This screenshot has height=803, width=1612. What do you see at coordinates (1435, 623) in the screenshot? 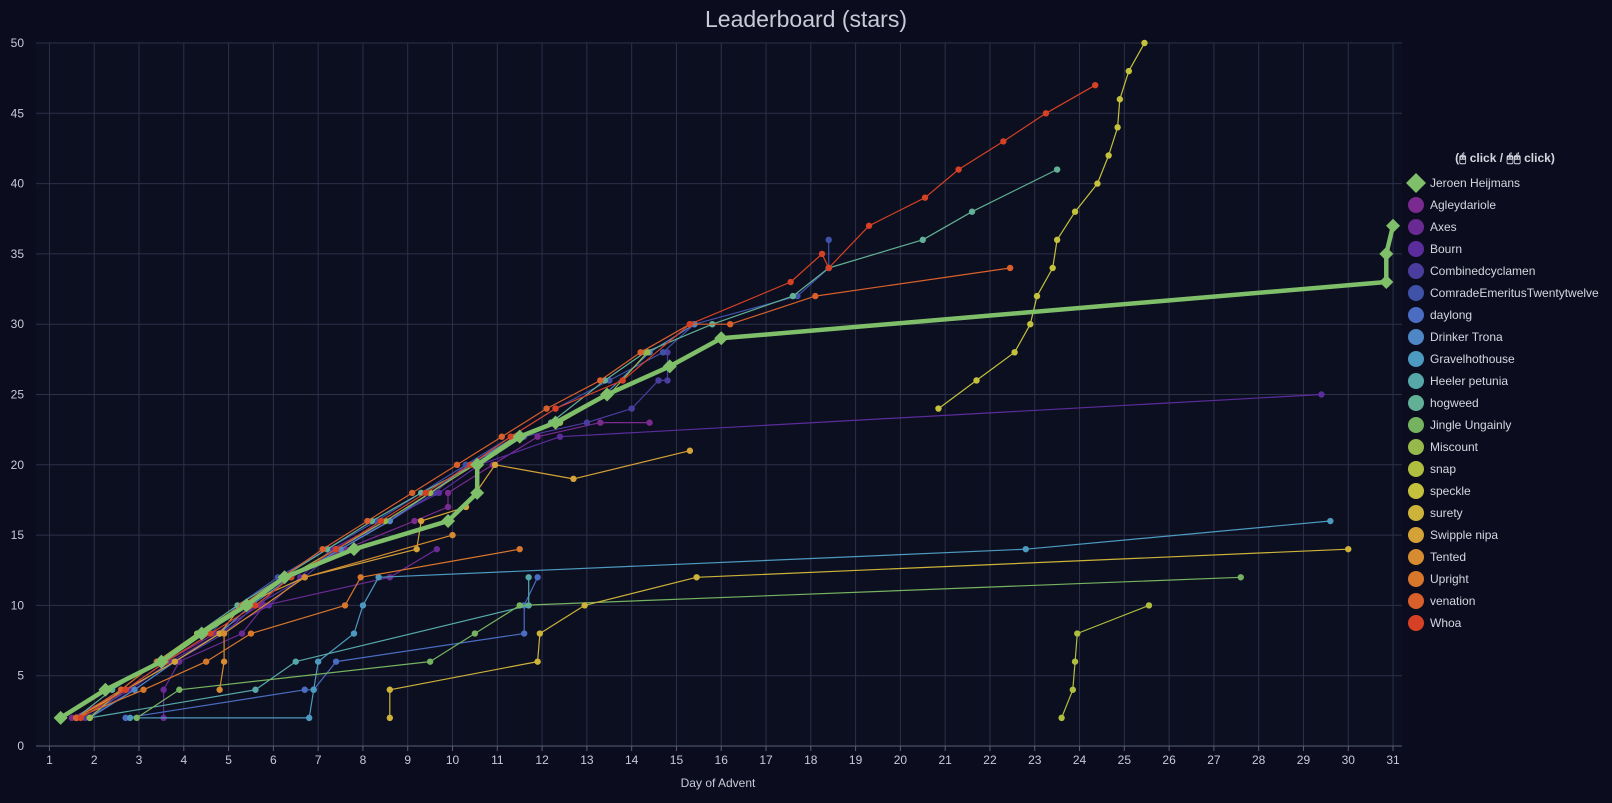
I see `legend-item-whoa: Whoa` at bounding box center [1435, 623].